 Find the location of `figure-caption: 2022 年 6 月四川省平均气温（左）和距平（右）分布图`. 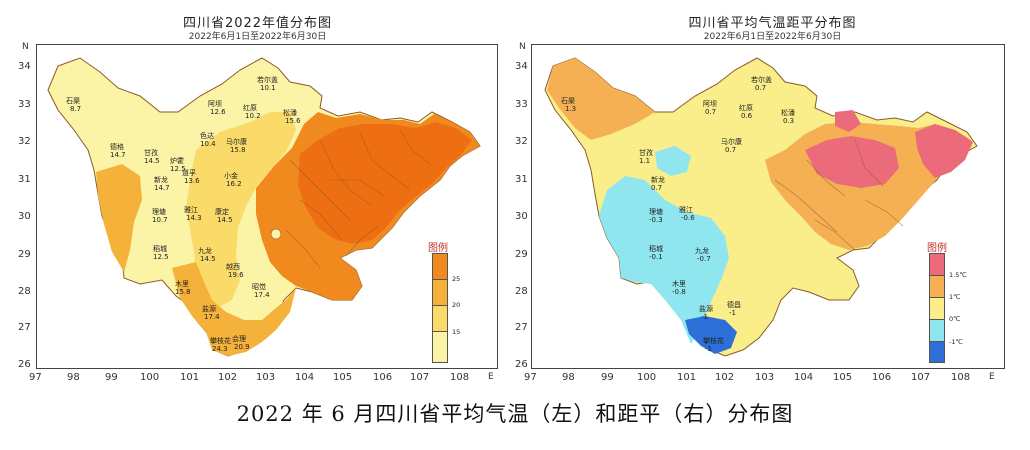

figure-caption: 2022 年 6 月四川省平均气温（左）和距平（右）分布图 is located at coordinates (515, 414).